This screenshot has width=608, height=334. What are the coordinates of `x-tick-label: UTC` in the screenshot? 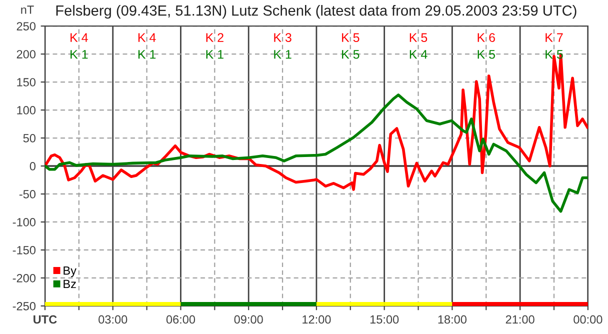 It's located at (45, 319).